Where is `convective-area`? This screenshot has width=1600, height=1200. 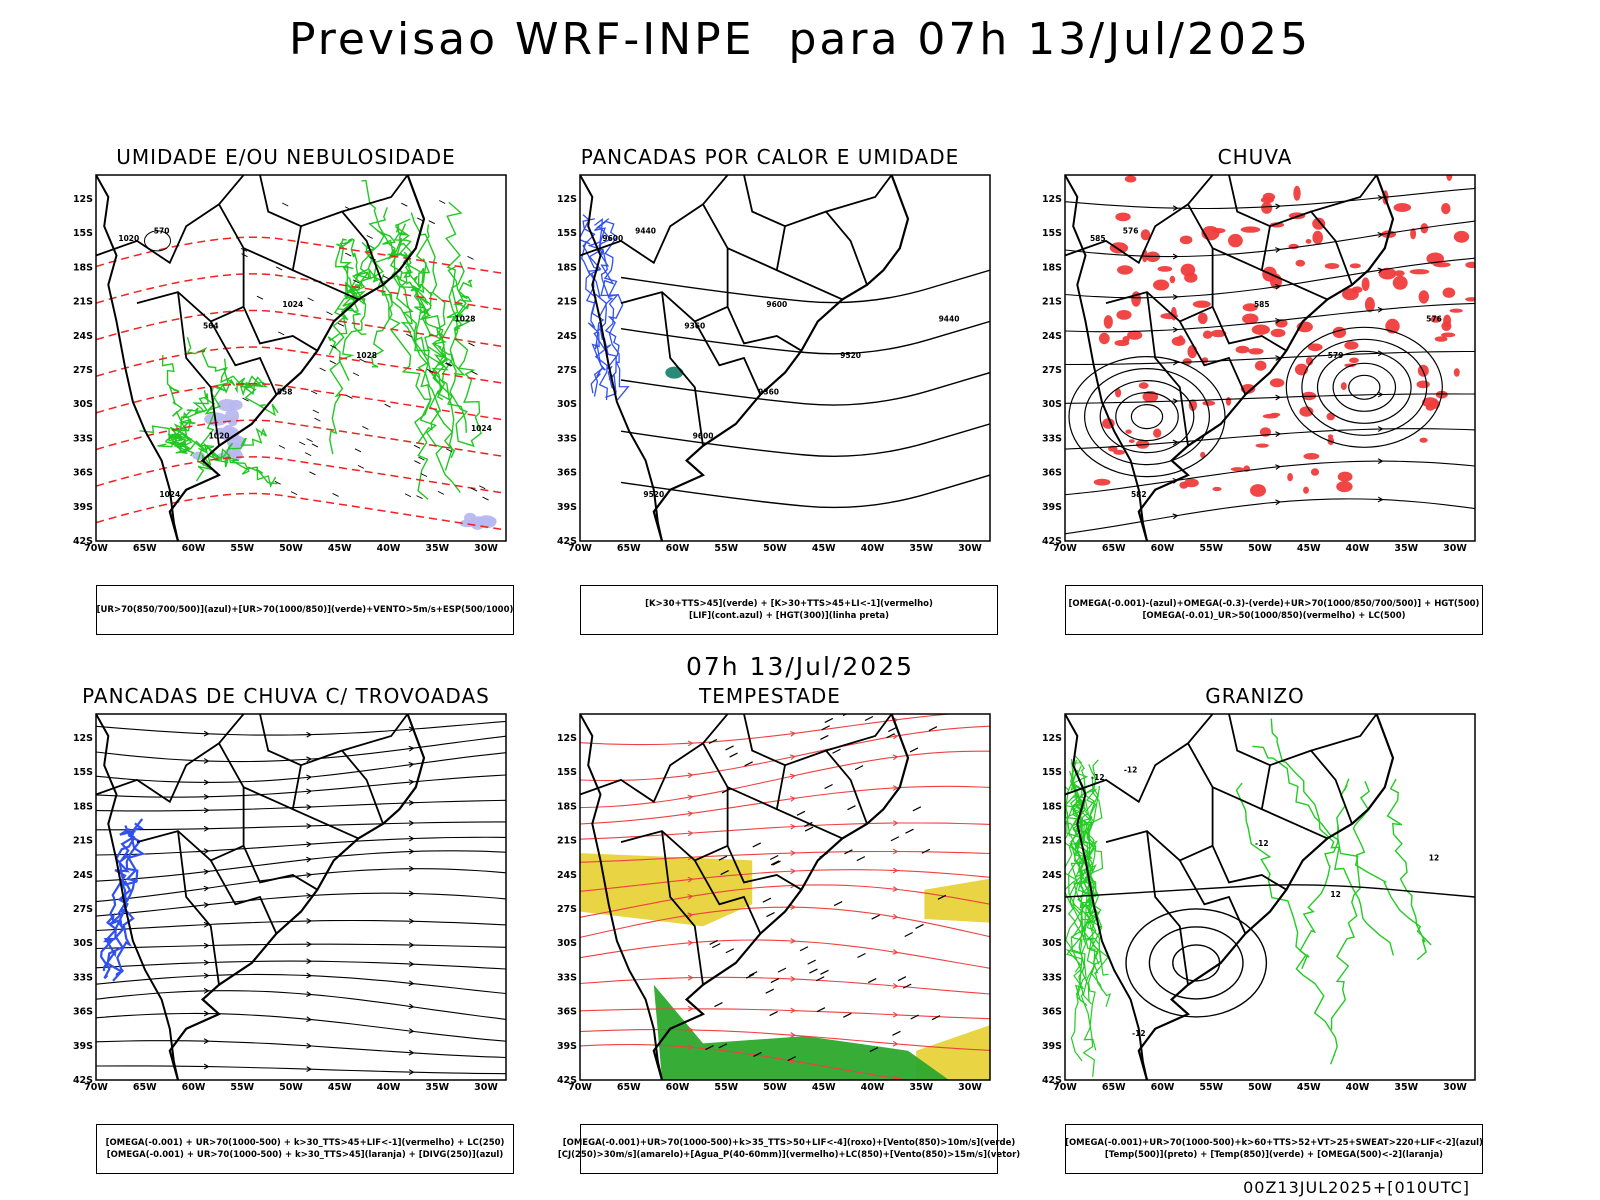
convective-area is located at coordinates (674, 372).